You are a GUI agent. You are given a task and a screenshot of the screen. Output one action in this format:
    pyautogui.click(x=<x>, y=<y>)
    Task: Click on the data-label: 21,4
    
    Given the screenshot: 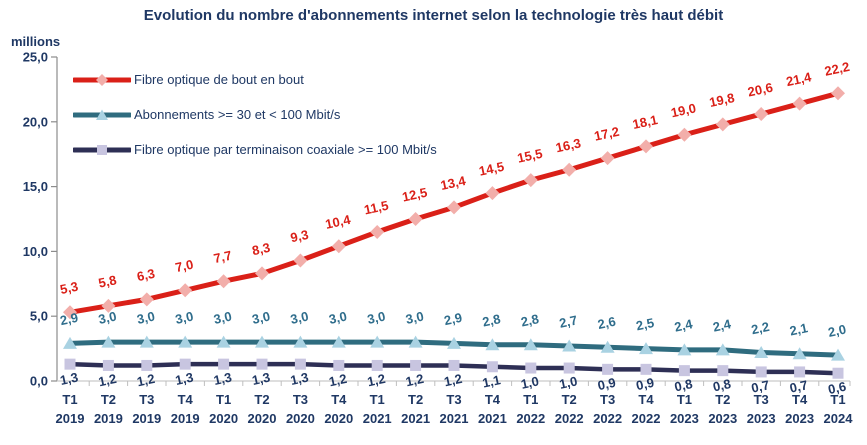 What is the action you would take?
    pyautogui.click(x=799, y=79)
    